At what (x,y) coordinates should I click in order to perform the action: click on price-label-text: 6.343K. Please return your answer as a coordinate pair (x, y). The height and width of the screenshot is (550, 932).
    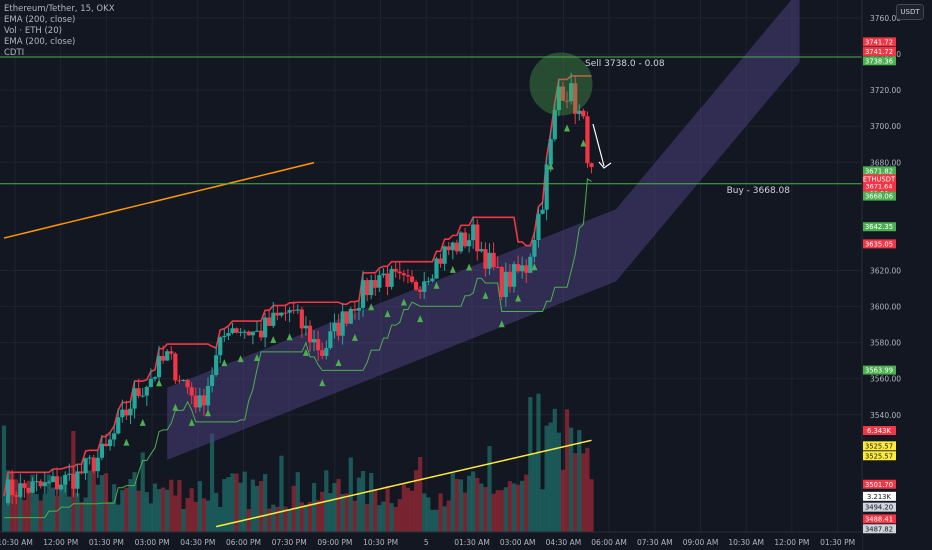
    Looking at the image, I should click on (879, 431).